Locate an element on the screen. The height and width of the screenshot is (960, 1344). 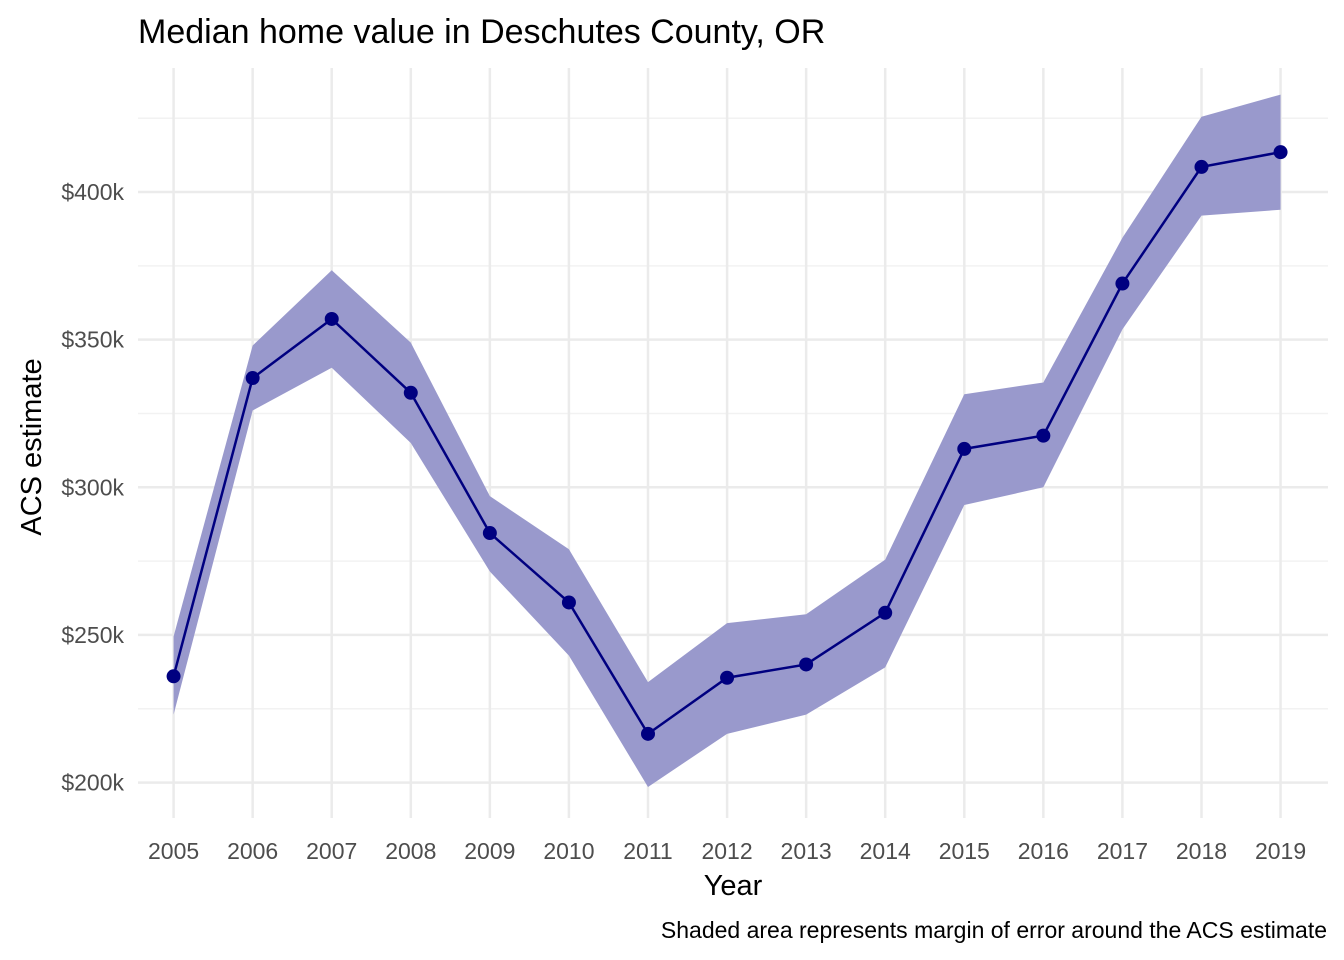
x-tick-label: 2011 is located at coordinates (647, 851).